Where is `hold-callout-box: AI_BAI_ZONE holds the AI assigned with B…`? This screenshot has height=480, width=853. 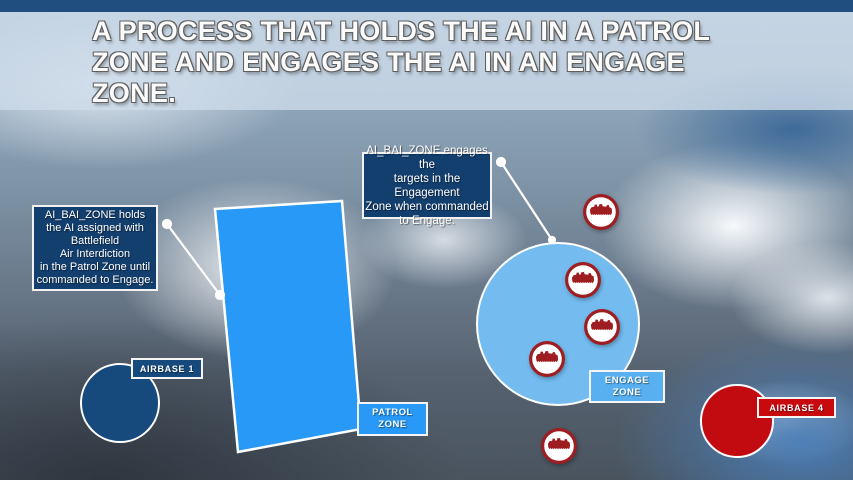 hold-callout-box: AI_BAI_ZONE holds the AI assigned with B… is located at coordinates (95, 248).